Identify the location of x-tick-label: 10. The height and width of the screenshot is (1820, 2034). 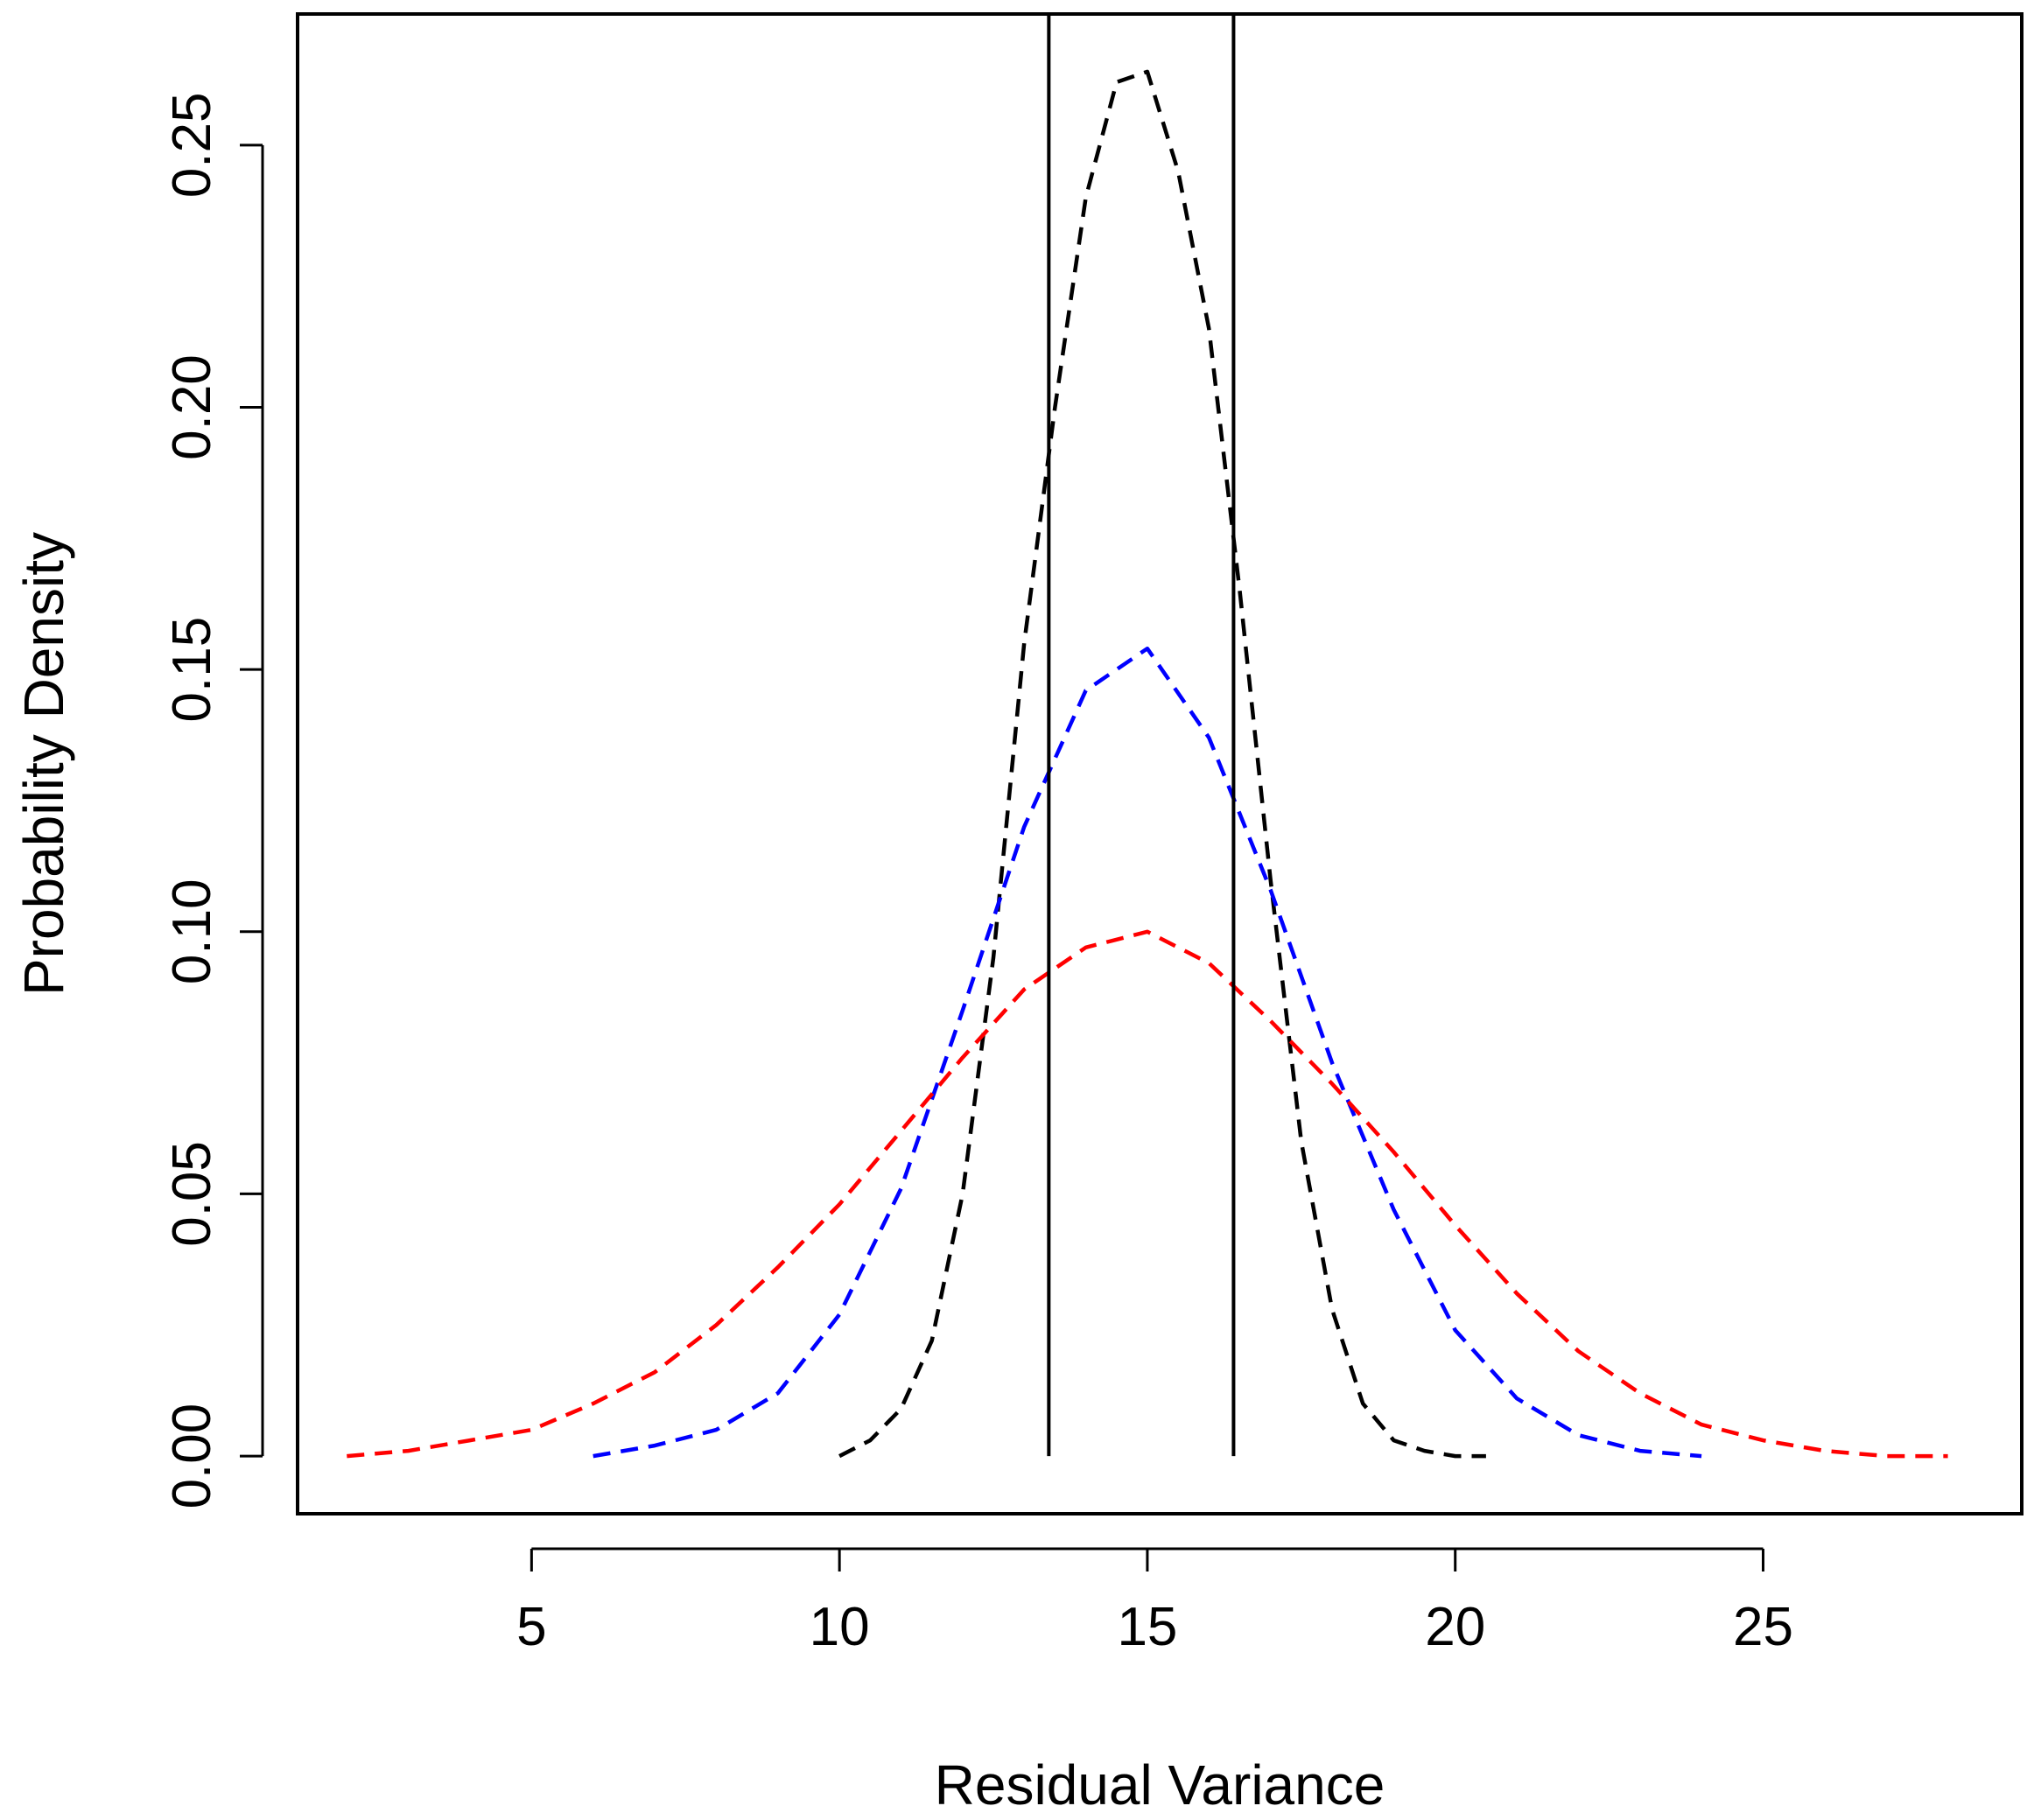
(840, 1627).